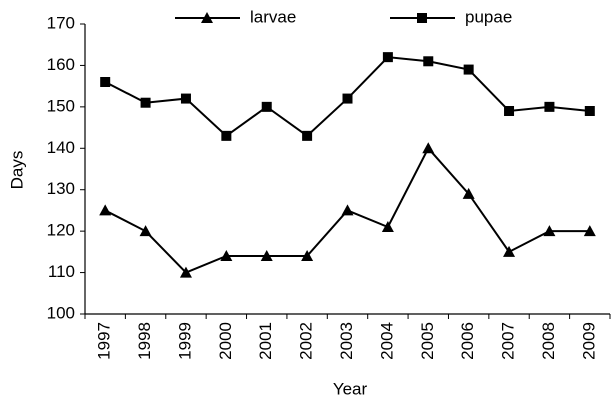  I want to click on x-tick-label: 2007, so click(508, 341).